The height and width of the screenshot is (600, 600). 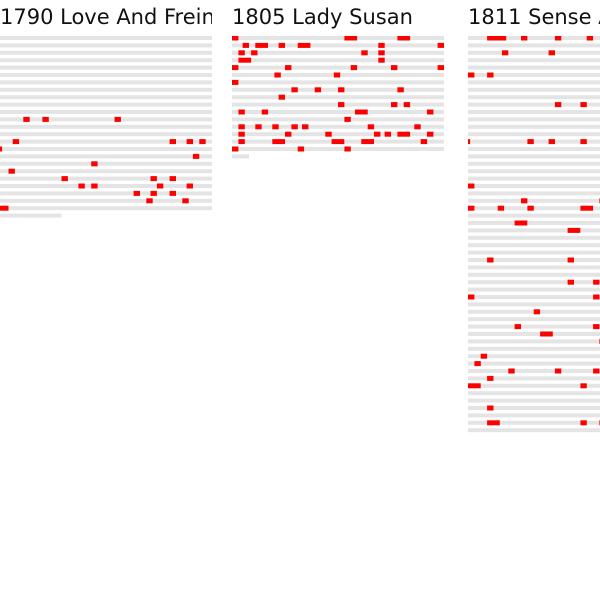 I want to click on panel-title: 1811 Sense And Sensibility, so click(x=534, y=17).